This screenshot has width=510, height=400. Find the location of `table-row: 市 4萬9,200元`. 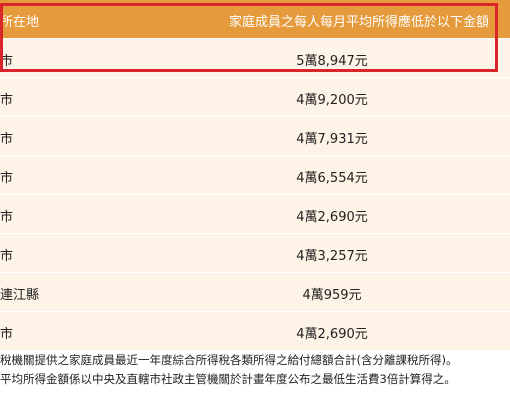

table-row: 市 4萬9,200元 is located at coordinates (255, 96).